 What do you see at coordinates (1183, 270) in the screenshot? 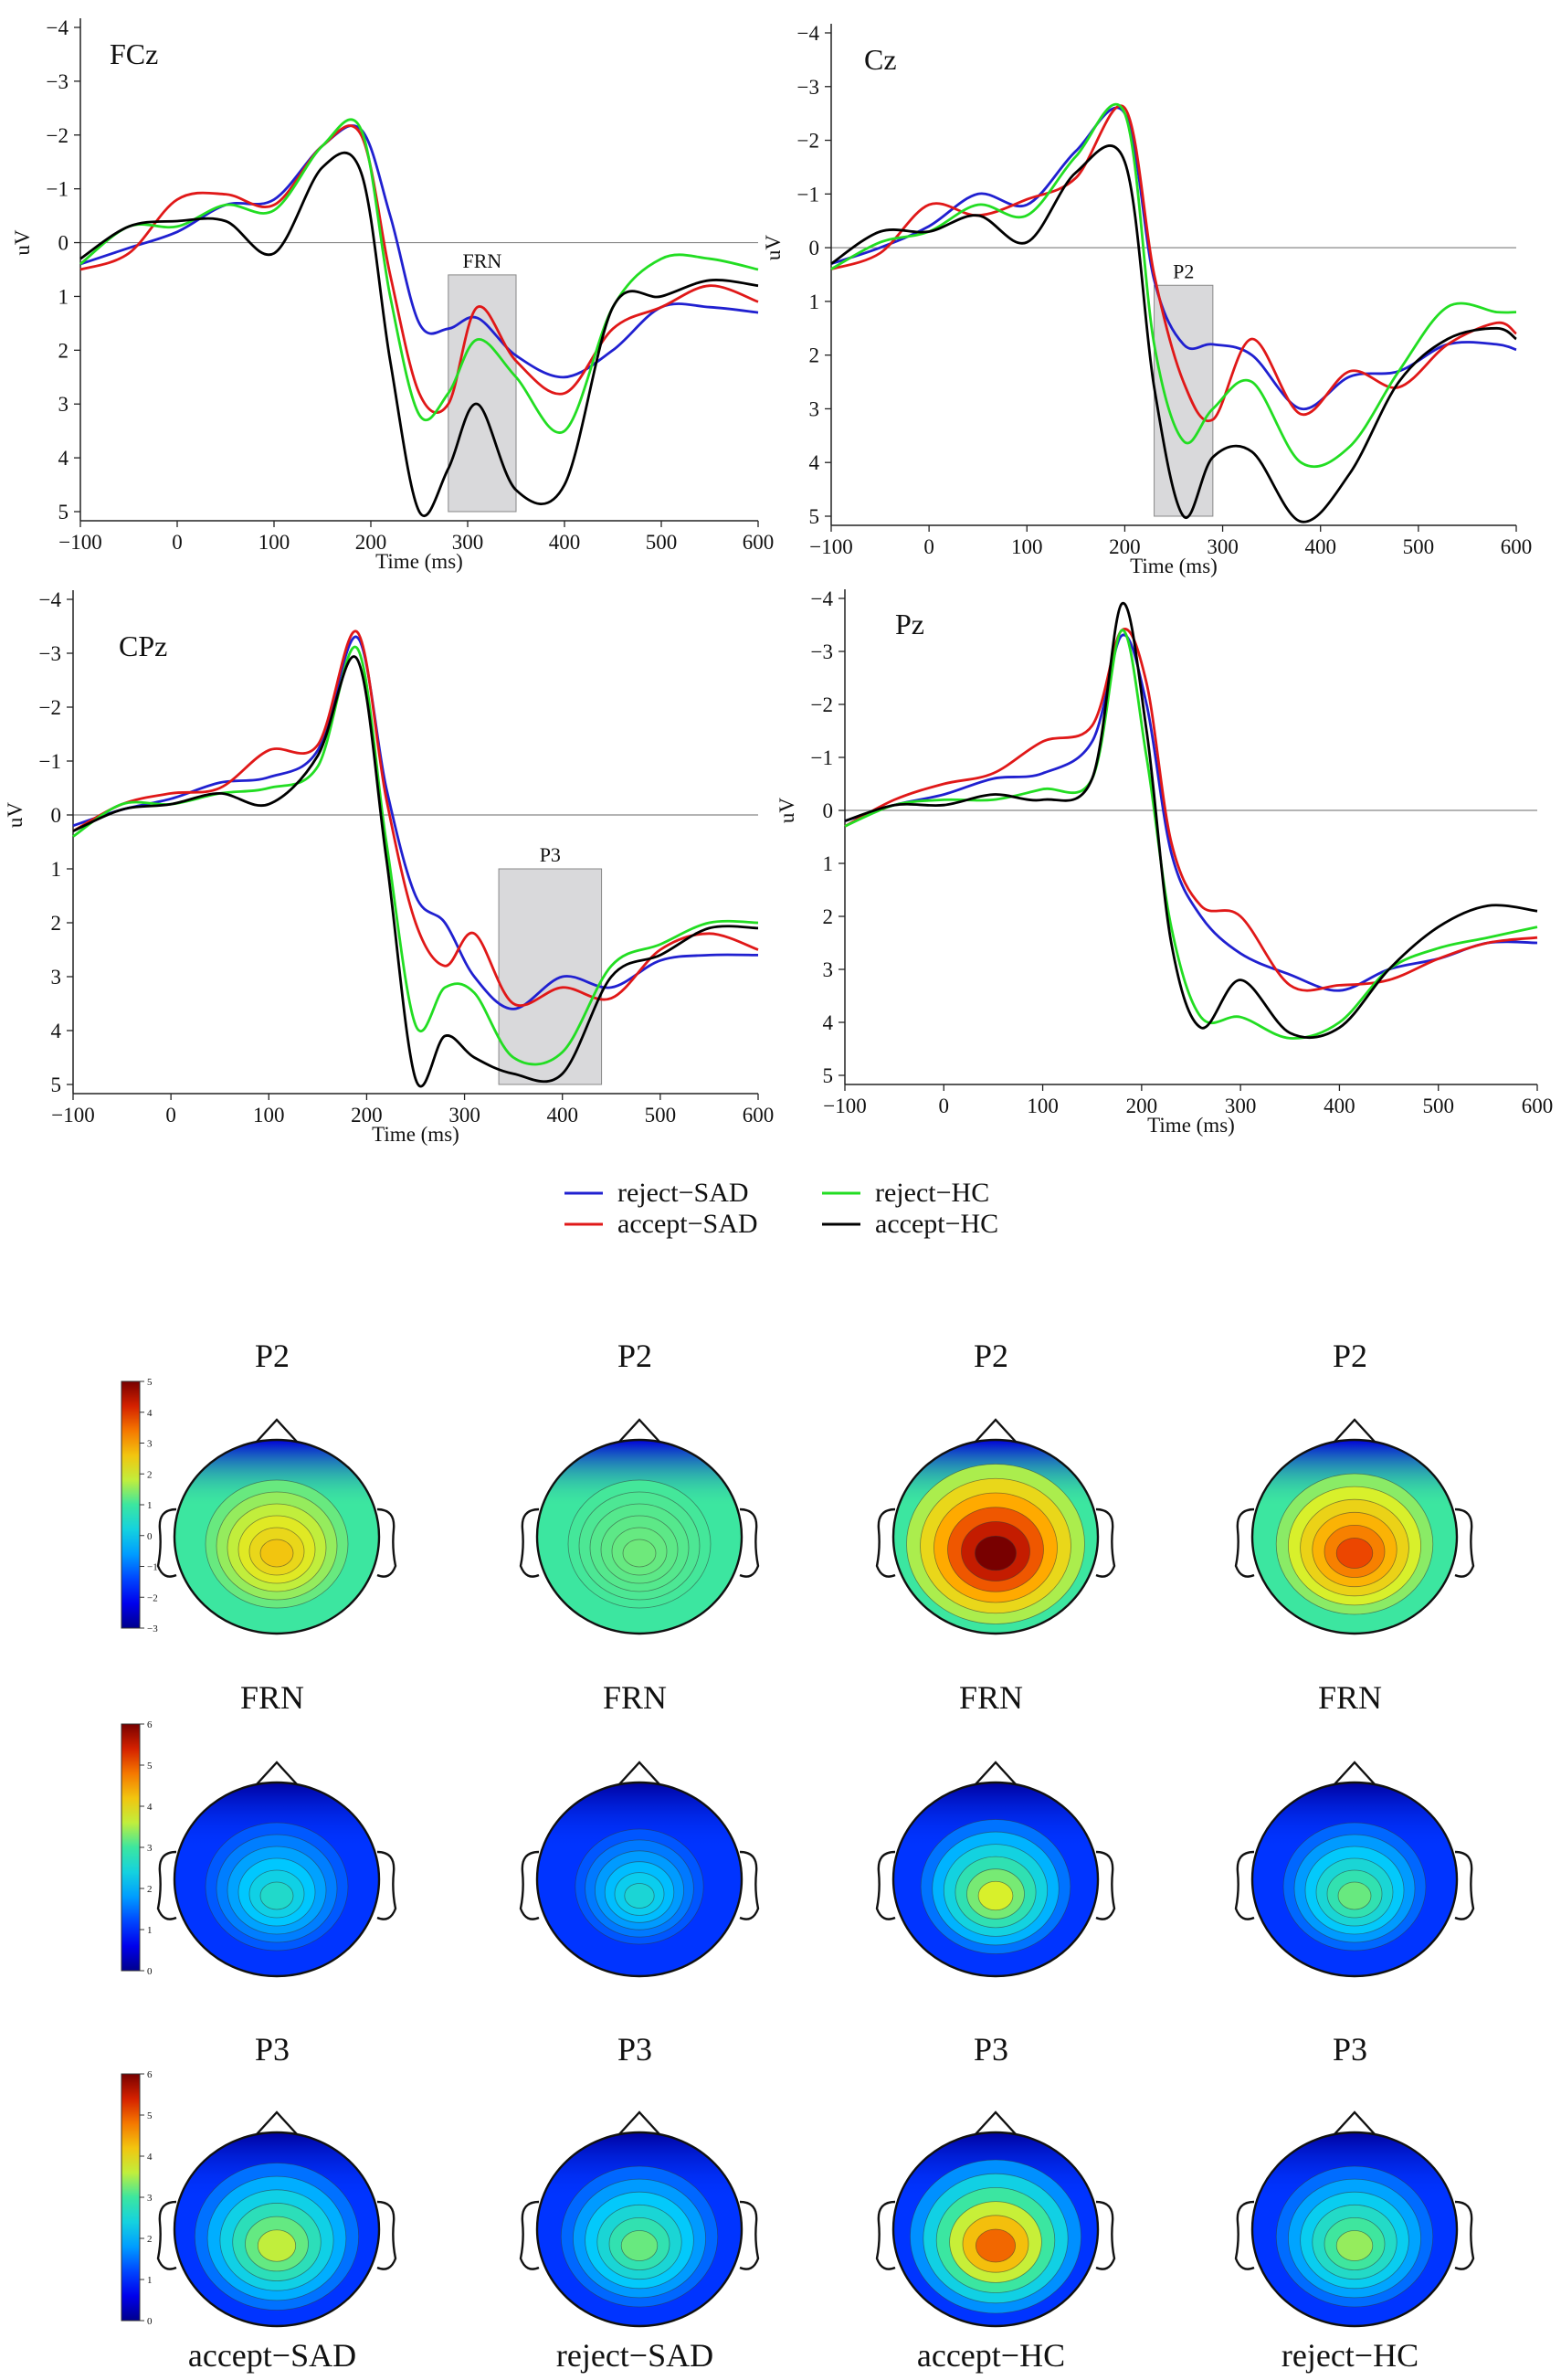
I see `analysis-window-label: P2` at bounding box center [1183, 270].